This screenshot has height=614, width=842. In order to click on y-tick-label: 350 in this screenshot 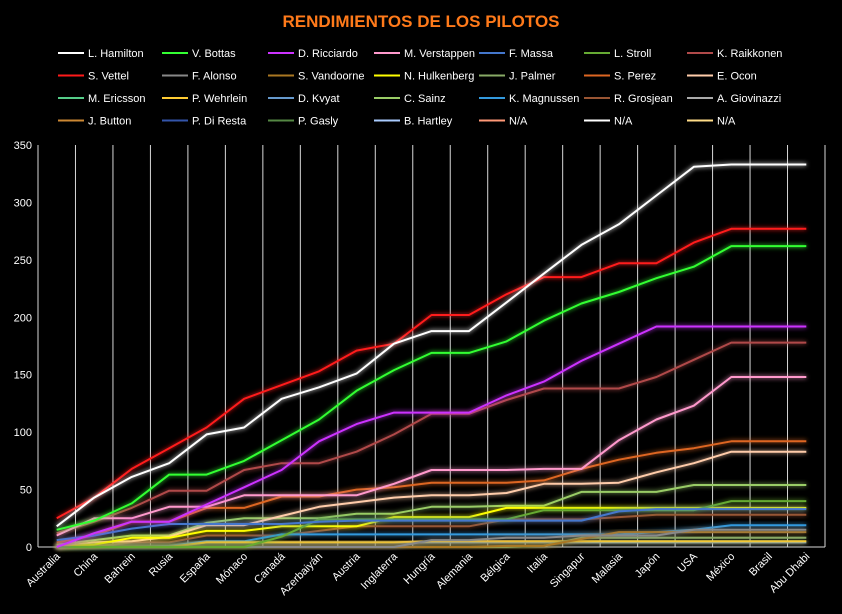, I will do `click(23, 146)`.